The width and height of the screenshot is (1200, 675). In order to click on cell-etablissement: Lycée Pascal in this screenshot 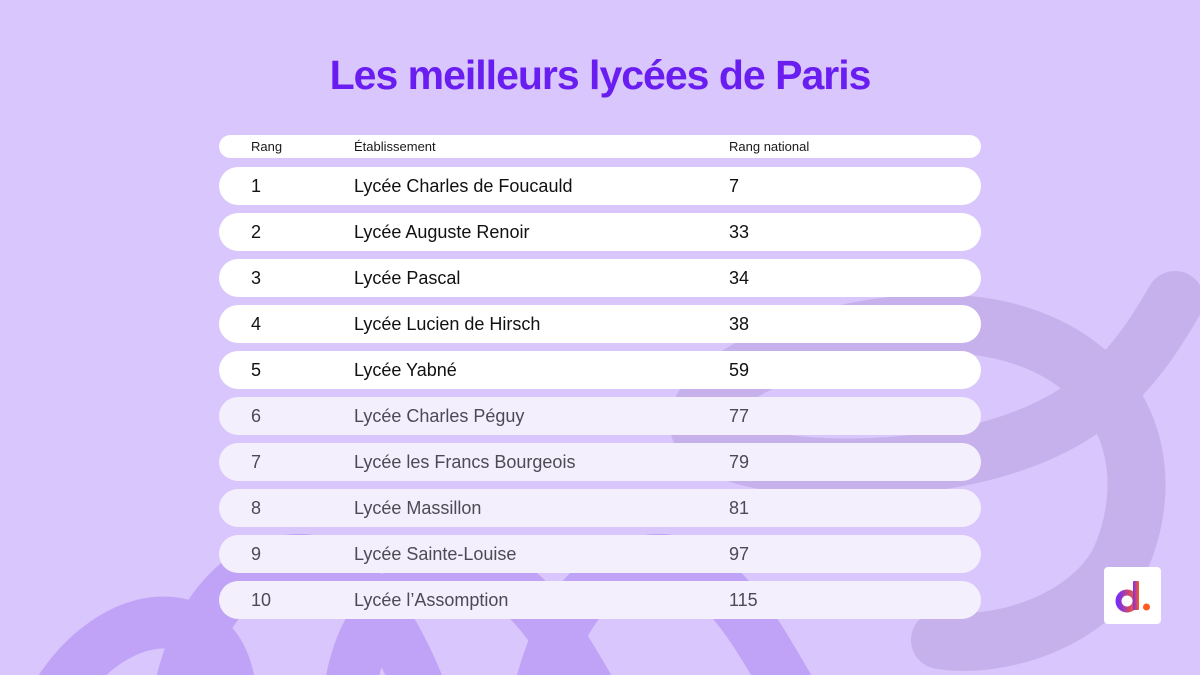, I will do `click(407, 277)`.